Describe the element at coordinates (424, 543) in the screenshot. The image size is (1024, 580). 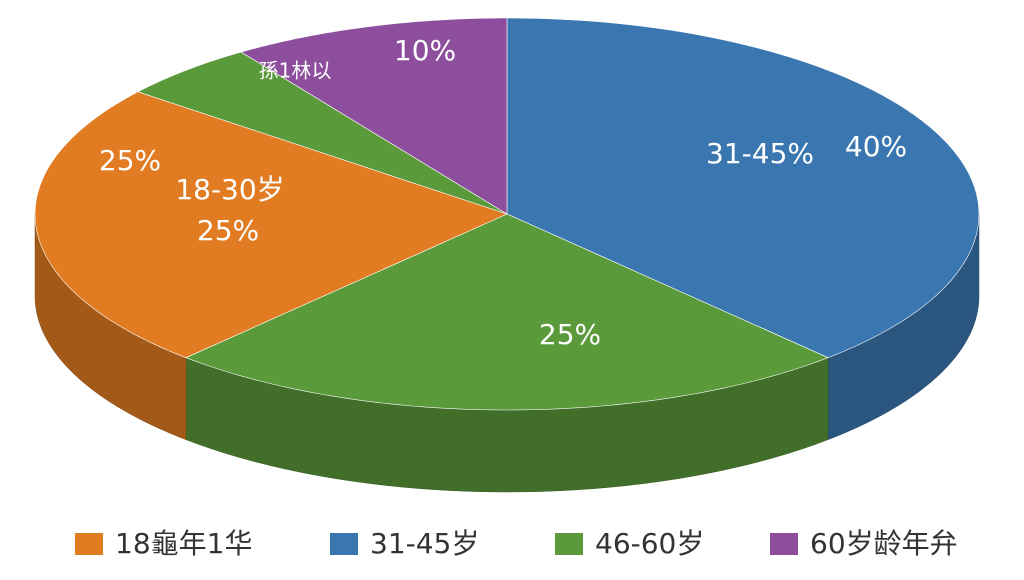
I see `legend-label: 31-45岁` at that location.